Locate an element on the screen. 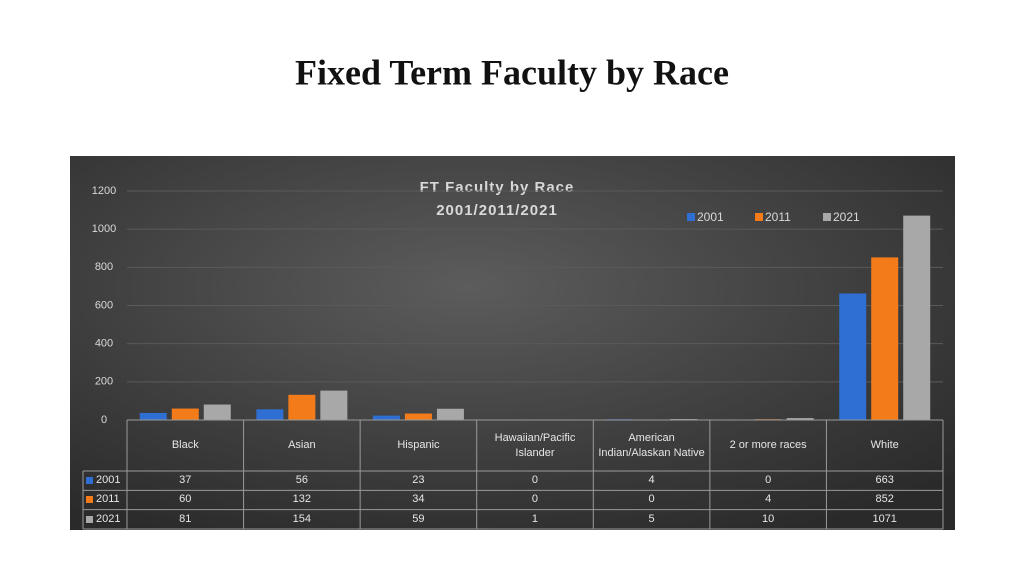  table-value: 59 is located at coordinates (418, 518).